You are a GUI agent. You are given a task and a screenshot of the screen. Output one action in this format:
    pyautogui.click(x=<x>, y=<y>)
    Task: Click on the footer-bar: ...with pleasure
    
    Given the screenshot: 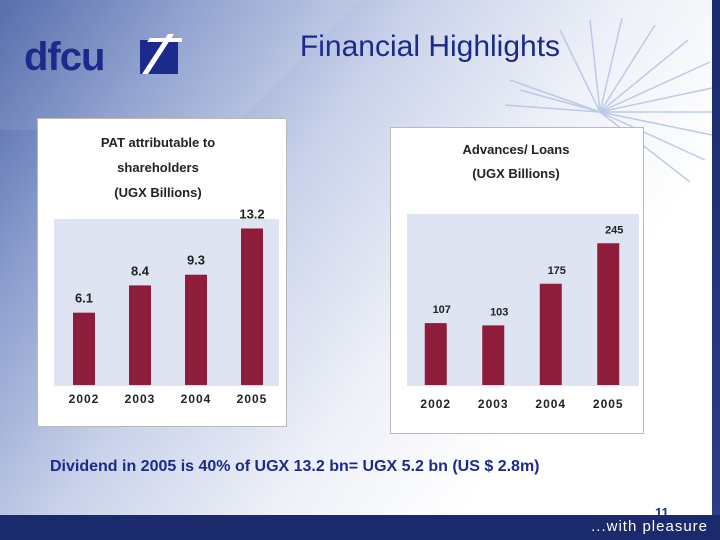 What is the action you would take?
    pyautogui.click(x=360, y=527)
    